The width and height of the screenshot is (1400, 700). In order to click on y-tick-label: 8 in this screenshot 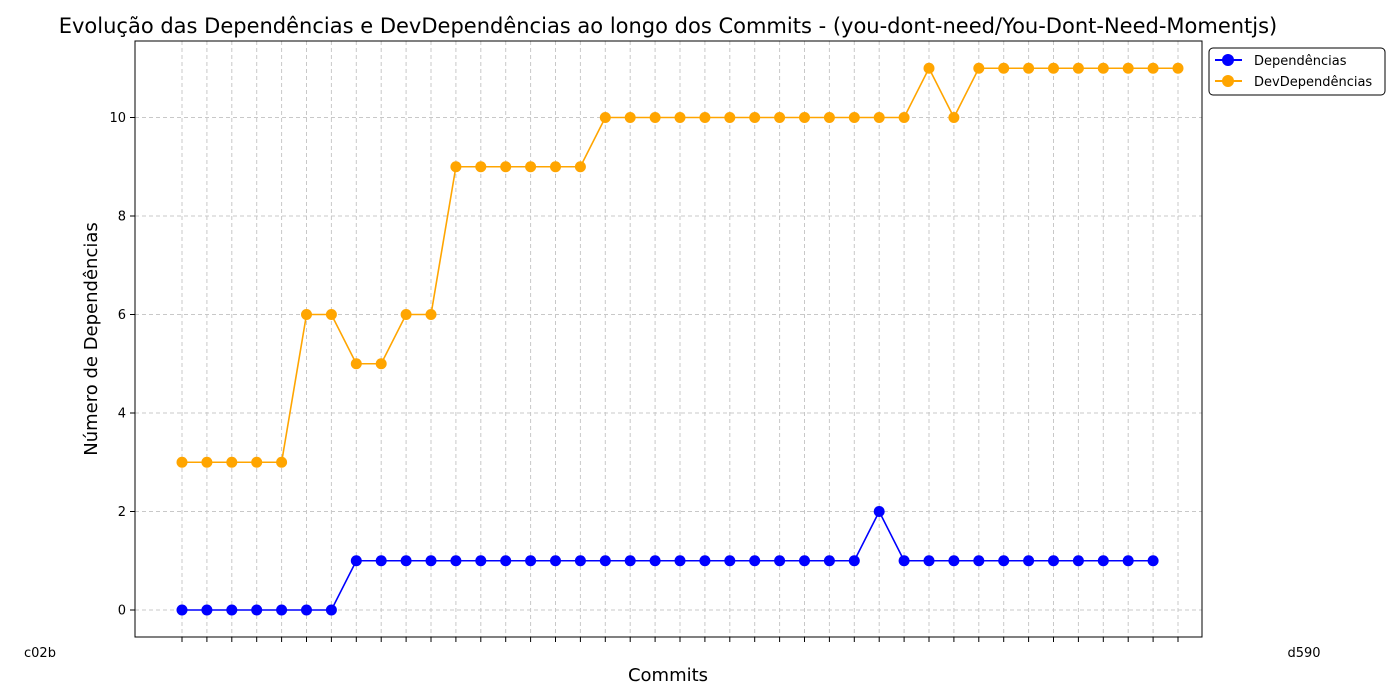, I will do `click(122, 217)`.